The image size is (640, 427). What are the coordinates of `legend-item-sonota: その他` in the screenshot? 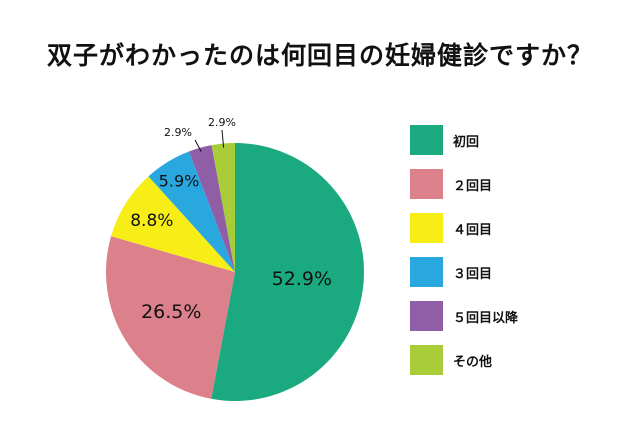 It's located at (464, 360).